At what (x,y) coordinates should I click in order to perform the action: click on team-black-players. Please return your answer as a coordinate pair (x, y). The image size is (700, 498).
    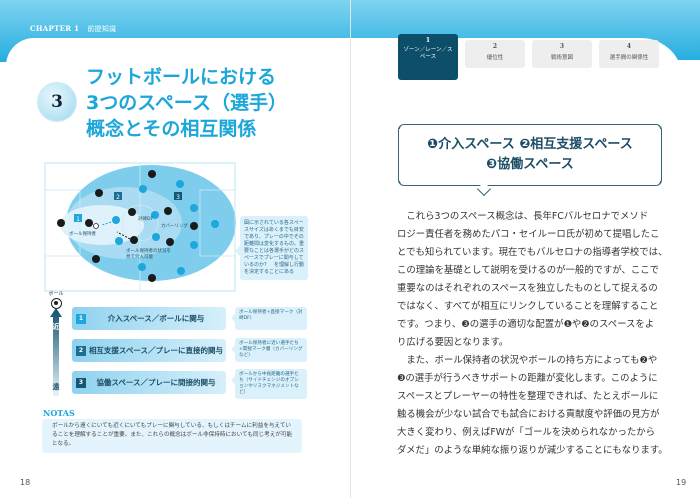
    Looking at the image, I should click on (127, 226).